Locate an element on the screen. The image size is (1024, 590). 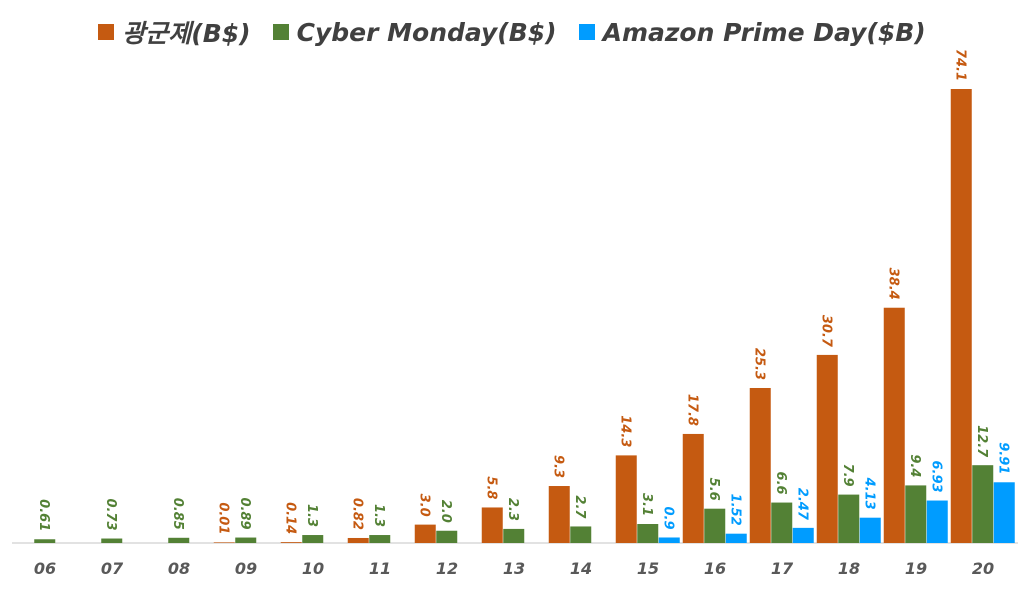
legend-item-cyber-monday: Cyber Monday(B$) is located at coordinates (414, 32).